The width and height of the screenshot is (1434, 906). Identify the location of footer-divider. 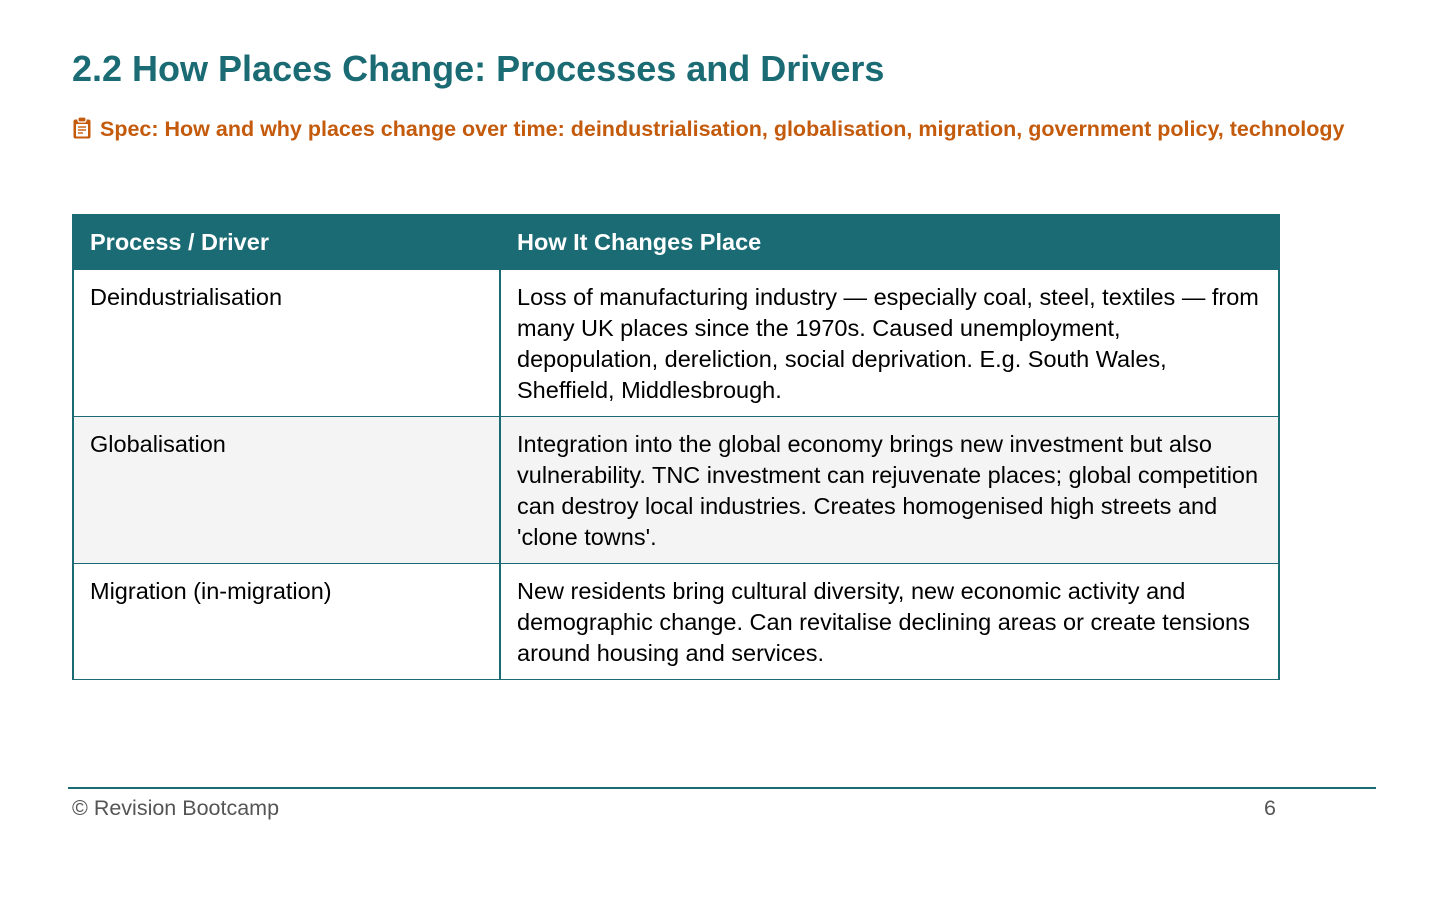
(722, 788).